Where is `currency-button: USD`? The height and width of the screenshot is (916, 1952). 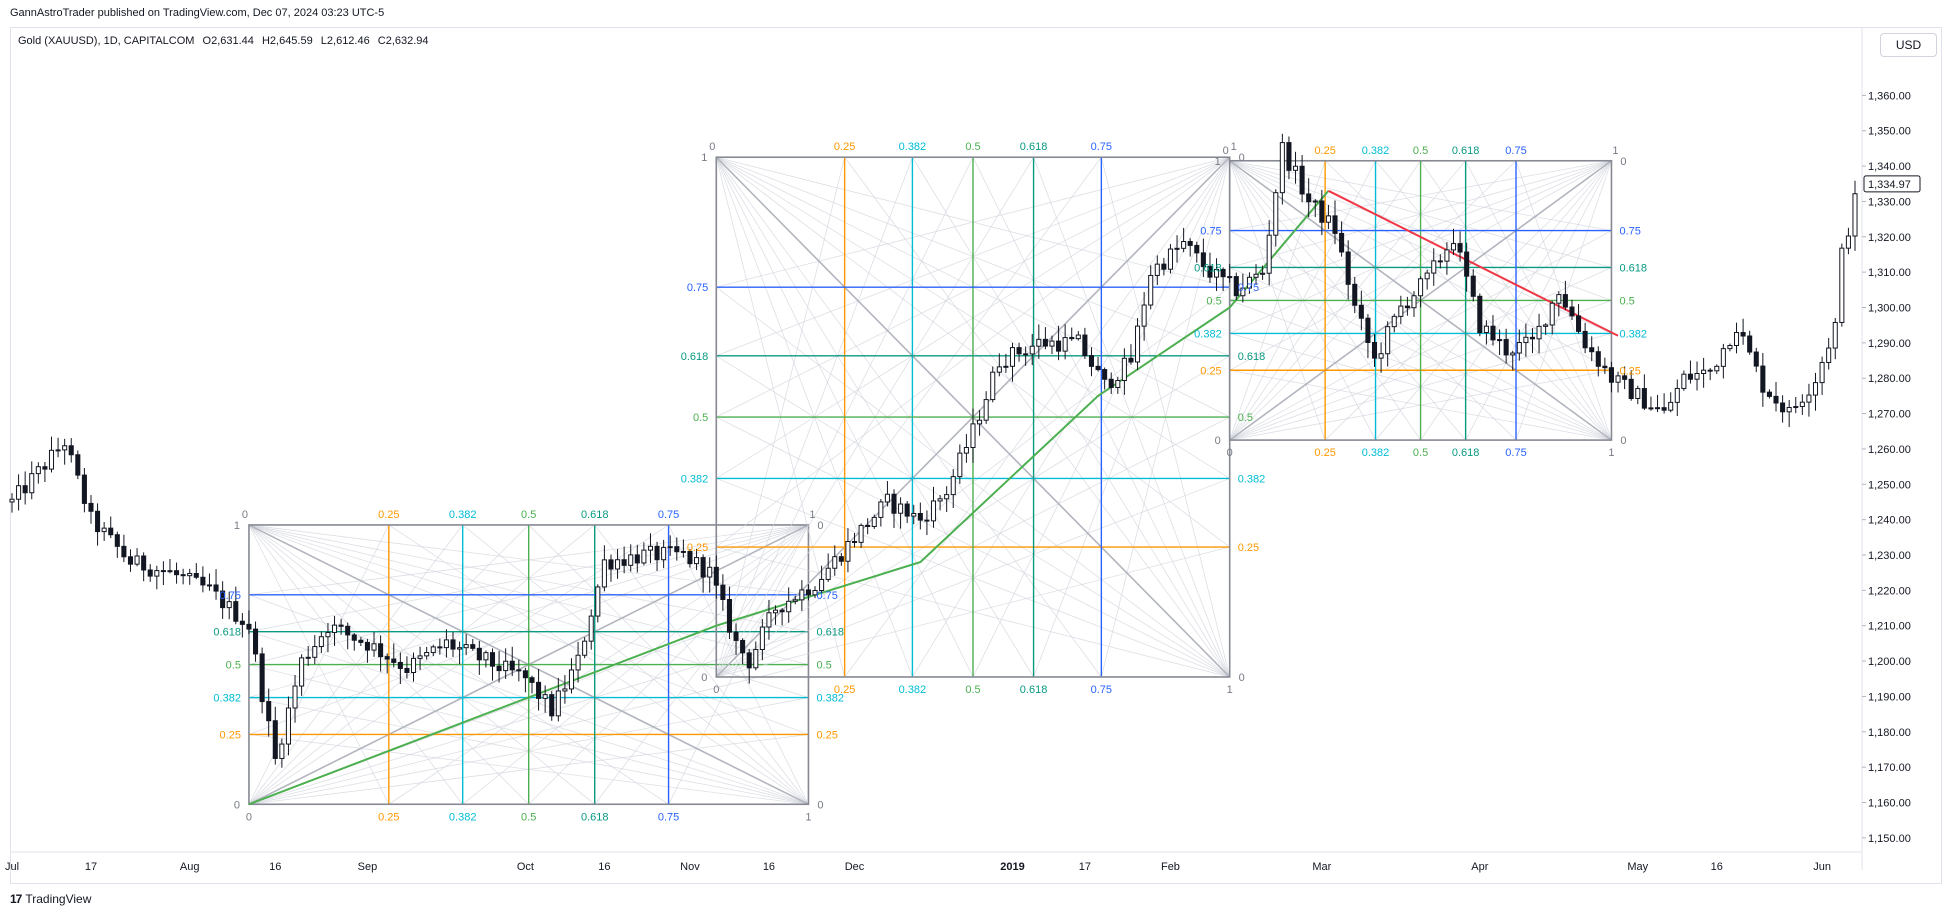 currency-button: USD is located at coordinates (1908, 45).